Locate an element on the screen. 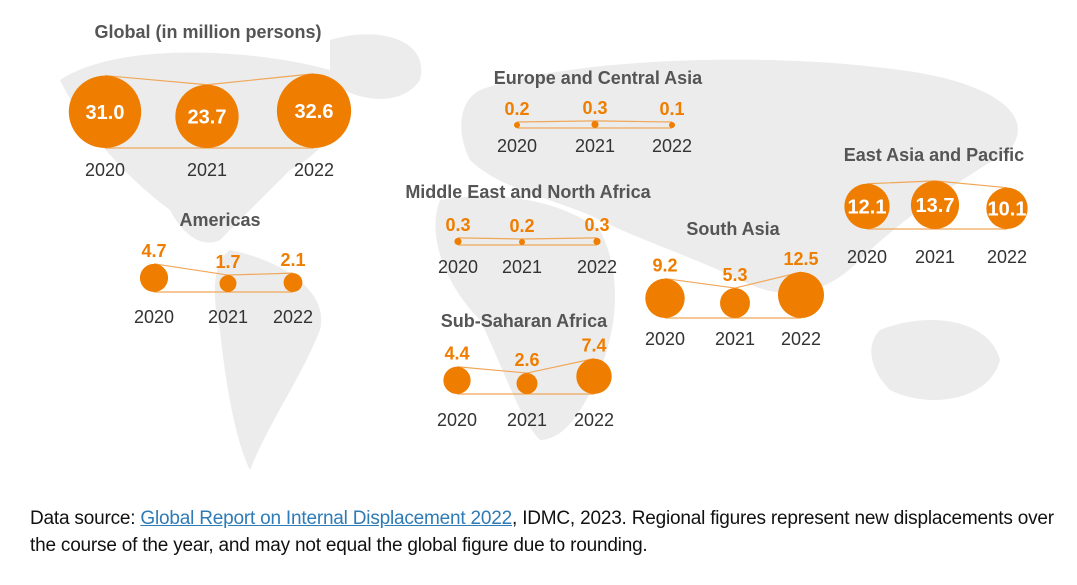 The height and width of the screenshot is (585, 1077). region-group: South Asia 9.2 2020 5.3 2021 12.5 2022 is located at coordinates (734, 284).